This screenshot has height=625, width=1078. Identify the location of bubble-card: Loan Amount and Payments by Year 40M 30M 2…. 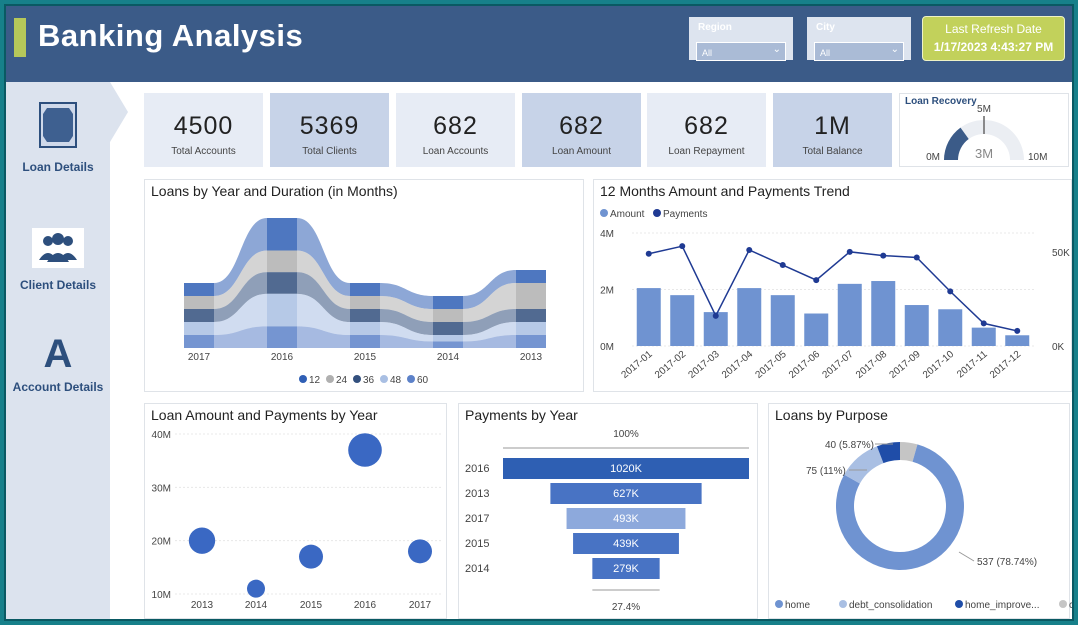
(295, 511).